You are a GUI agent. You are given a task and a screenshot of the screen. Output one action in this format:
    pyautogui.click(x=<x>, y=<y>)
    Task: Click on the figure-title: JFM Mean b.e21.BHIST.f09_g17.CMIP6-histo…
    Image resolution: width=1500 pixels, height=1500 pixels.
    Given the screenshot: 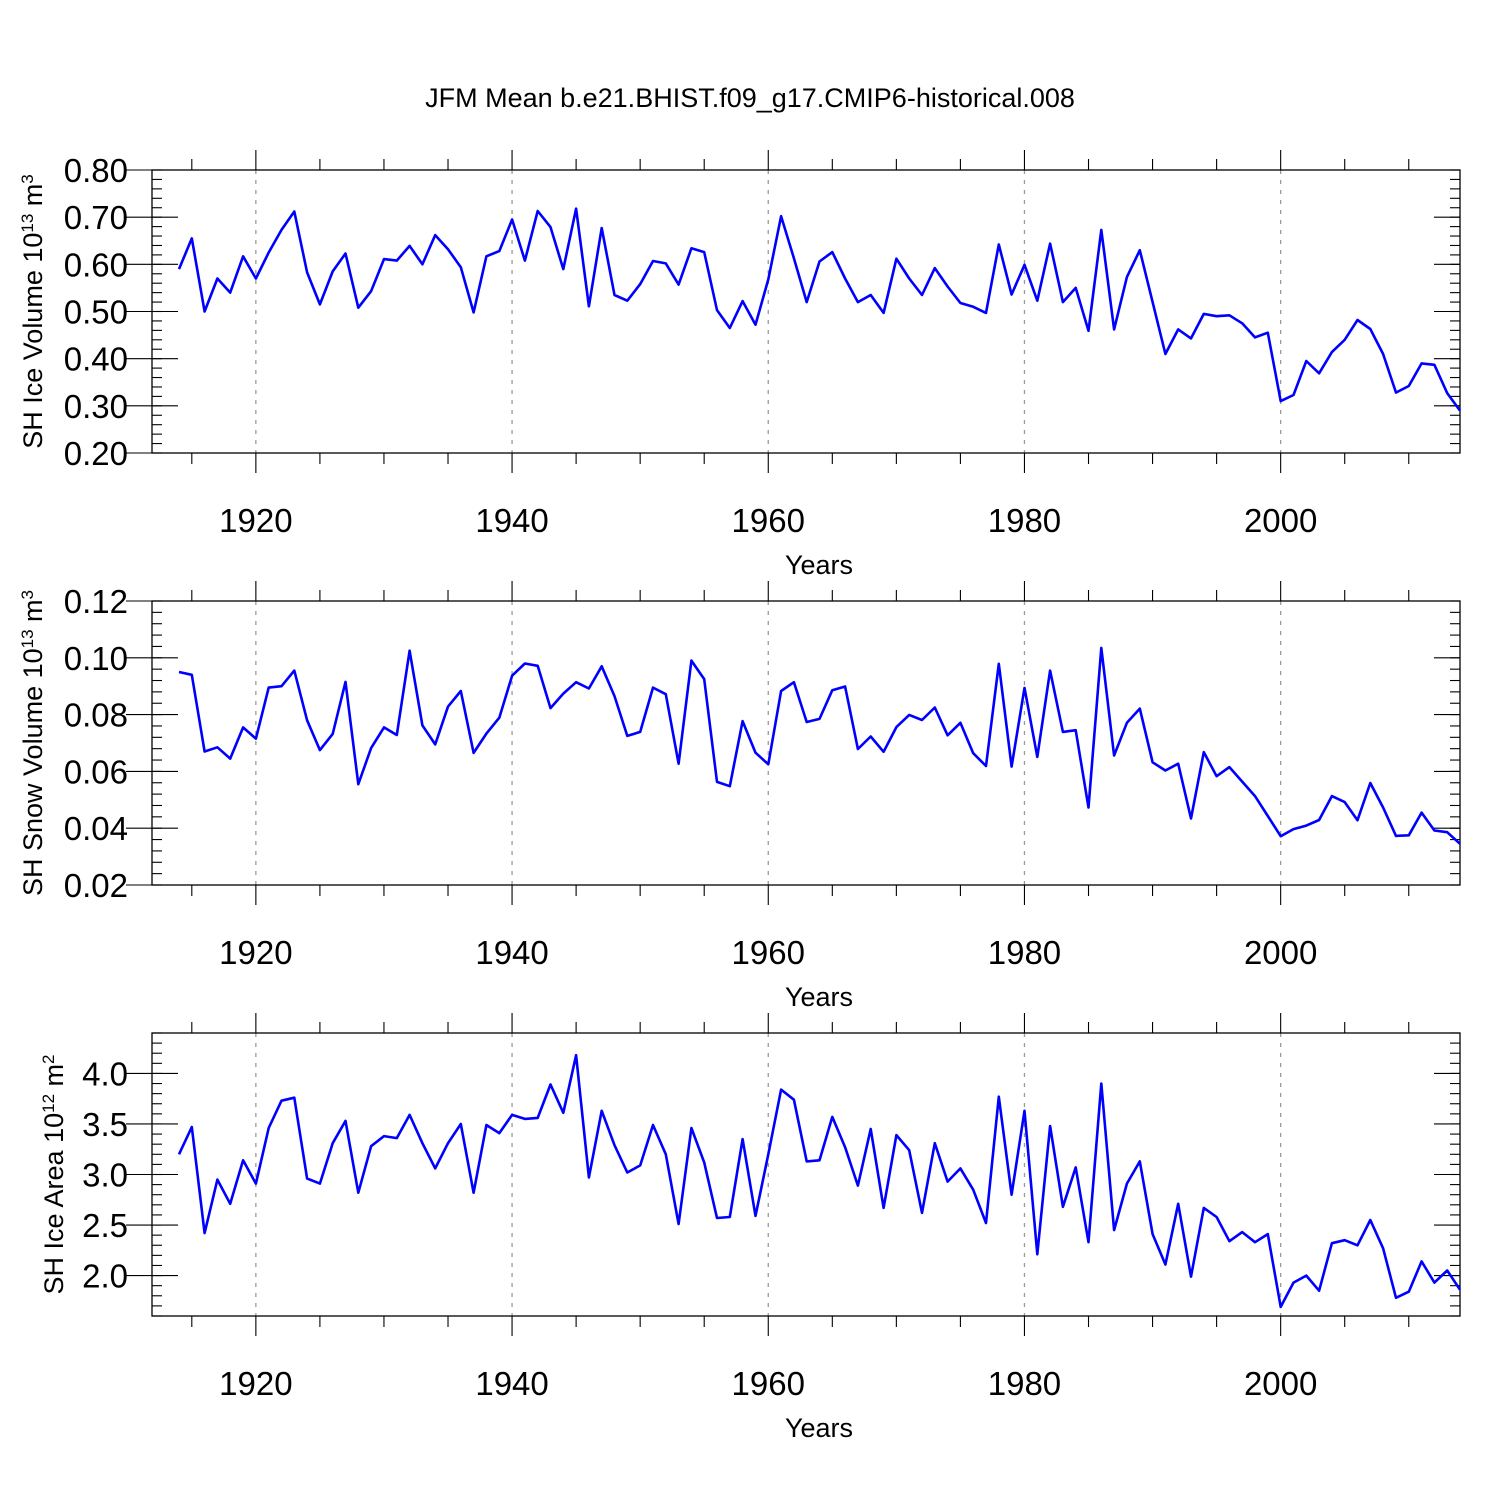 What is the action you would take?
    pyautogui.click(x=750, y=98)
    